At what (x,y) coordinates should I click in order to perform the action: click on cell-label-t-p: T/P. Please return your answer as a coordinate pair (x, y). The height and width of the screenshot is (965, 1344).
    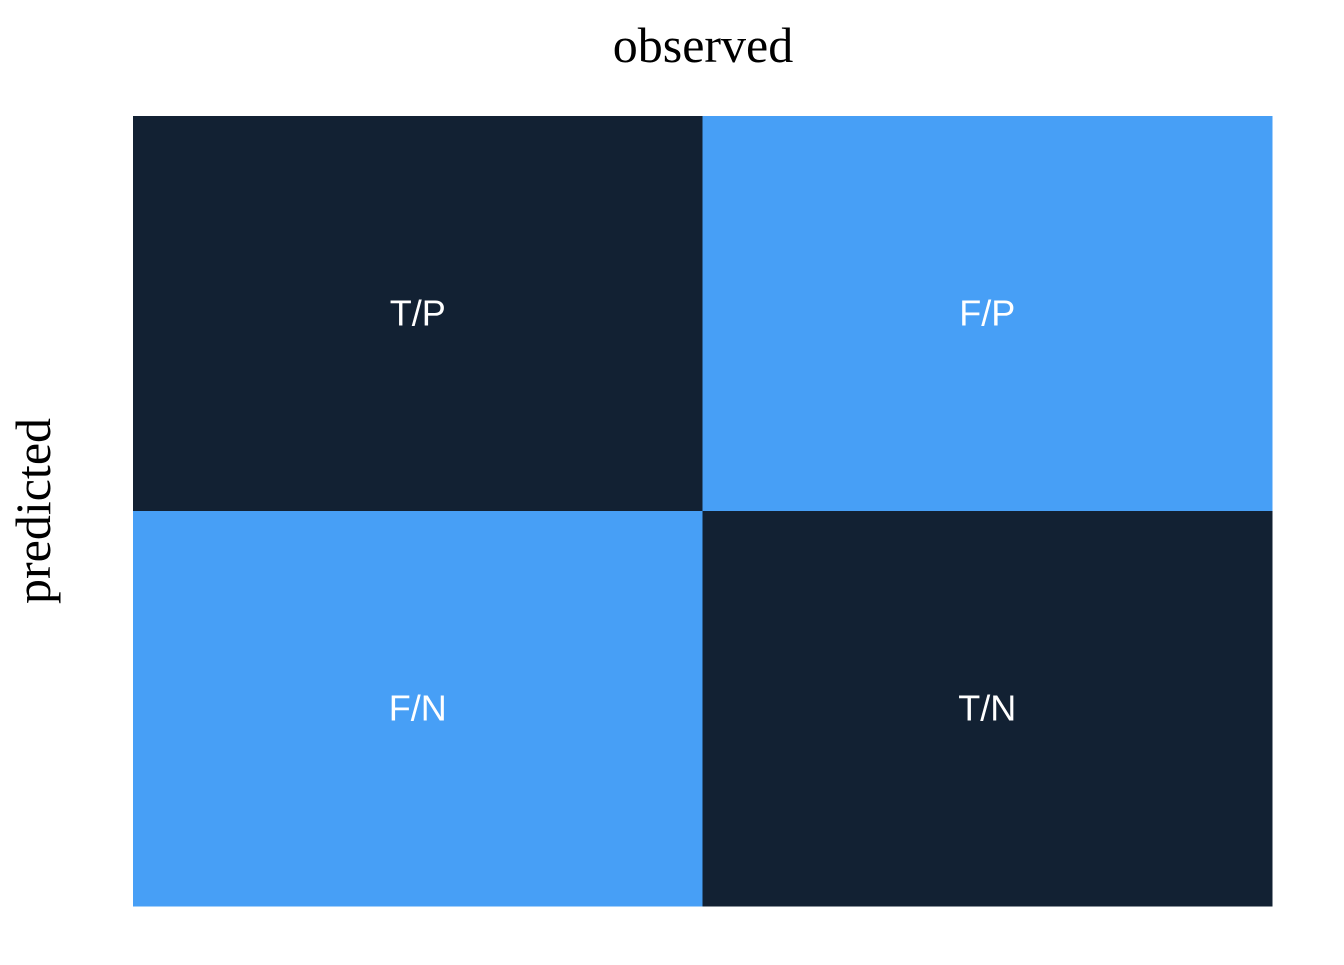
    Looking at the image, I should click on (418, 313).